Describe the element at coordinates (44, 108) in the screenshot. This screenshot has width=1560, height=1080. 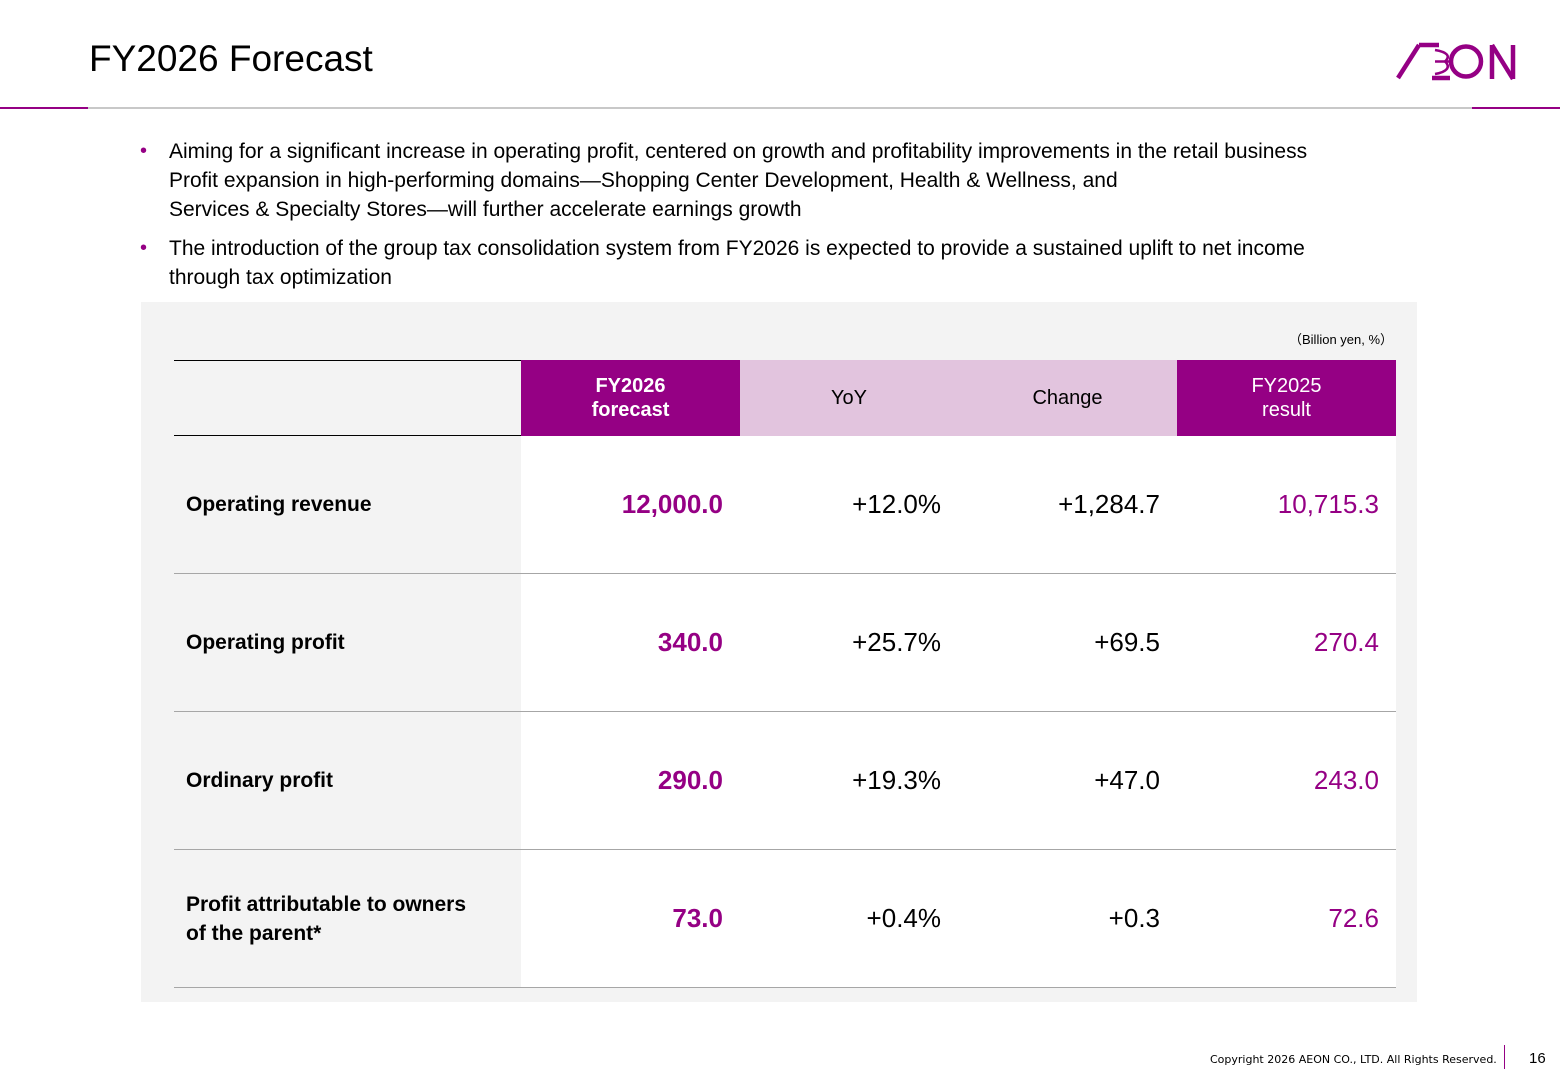
I see `header-accent-left` at that location.